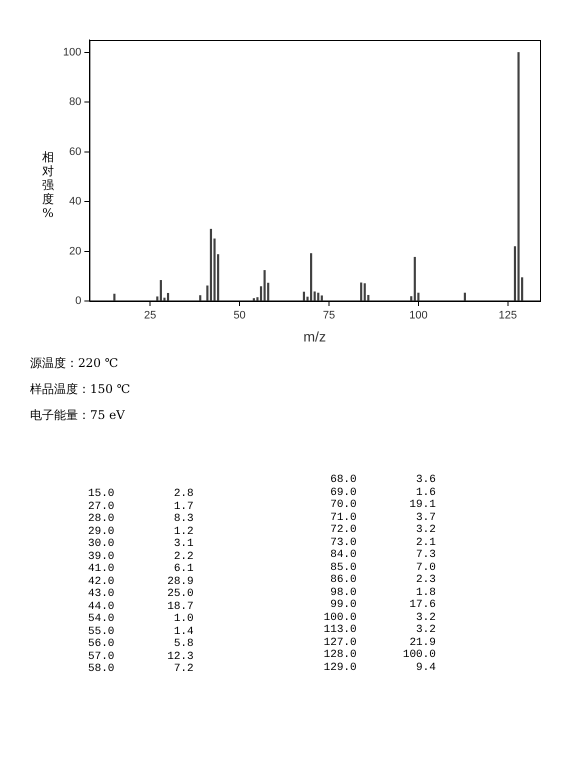  Describe the element at coordinates (380, 668) in the screenshot. I see `text: 129.0 9.4` at that location.